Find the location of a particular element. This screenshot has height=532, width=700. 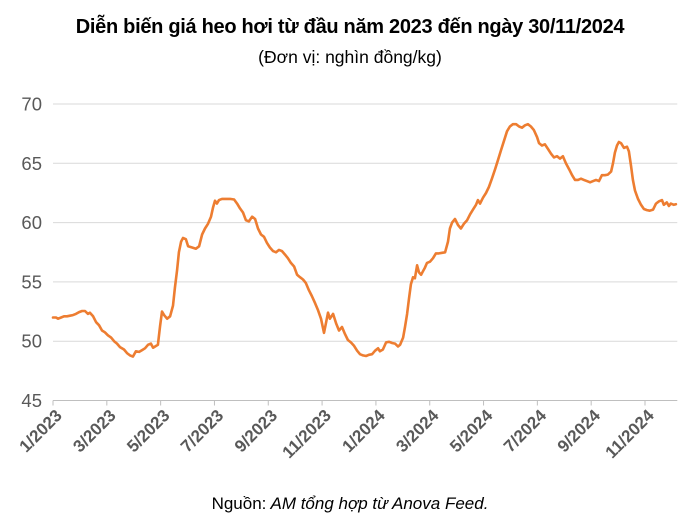

x-tick-label: 3/2024 is located at coordinates (417, 431).